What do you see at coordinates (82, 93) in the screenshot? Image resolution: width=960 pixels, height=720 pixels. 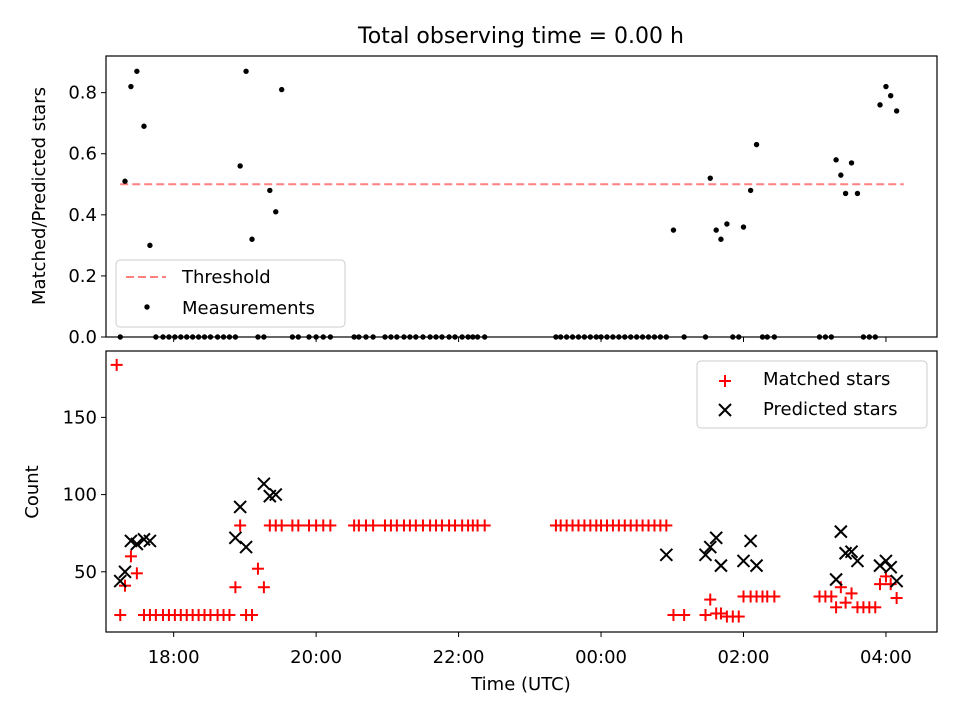 I see `ratio-y-tick-label: 0.8` at bounding box center [82, 93].